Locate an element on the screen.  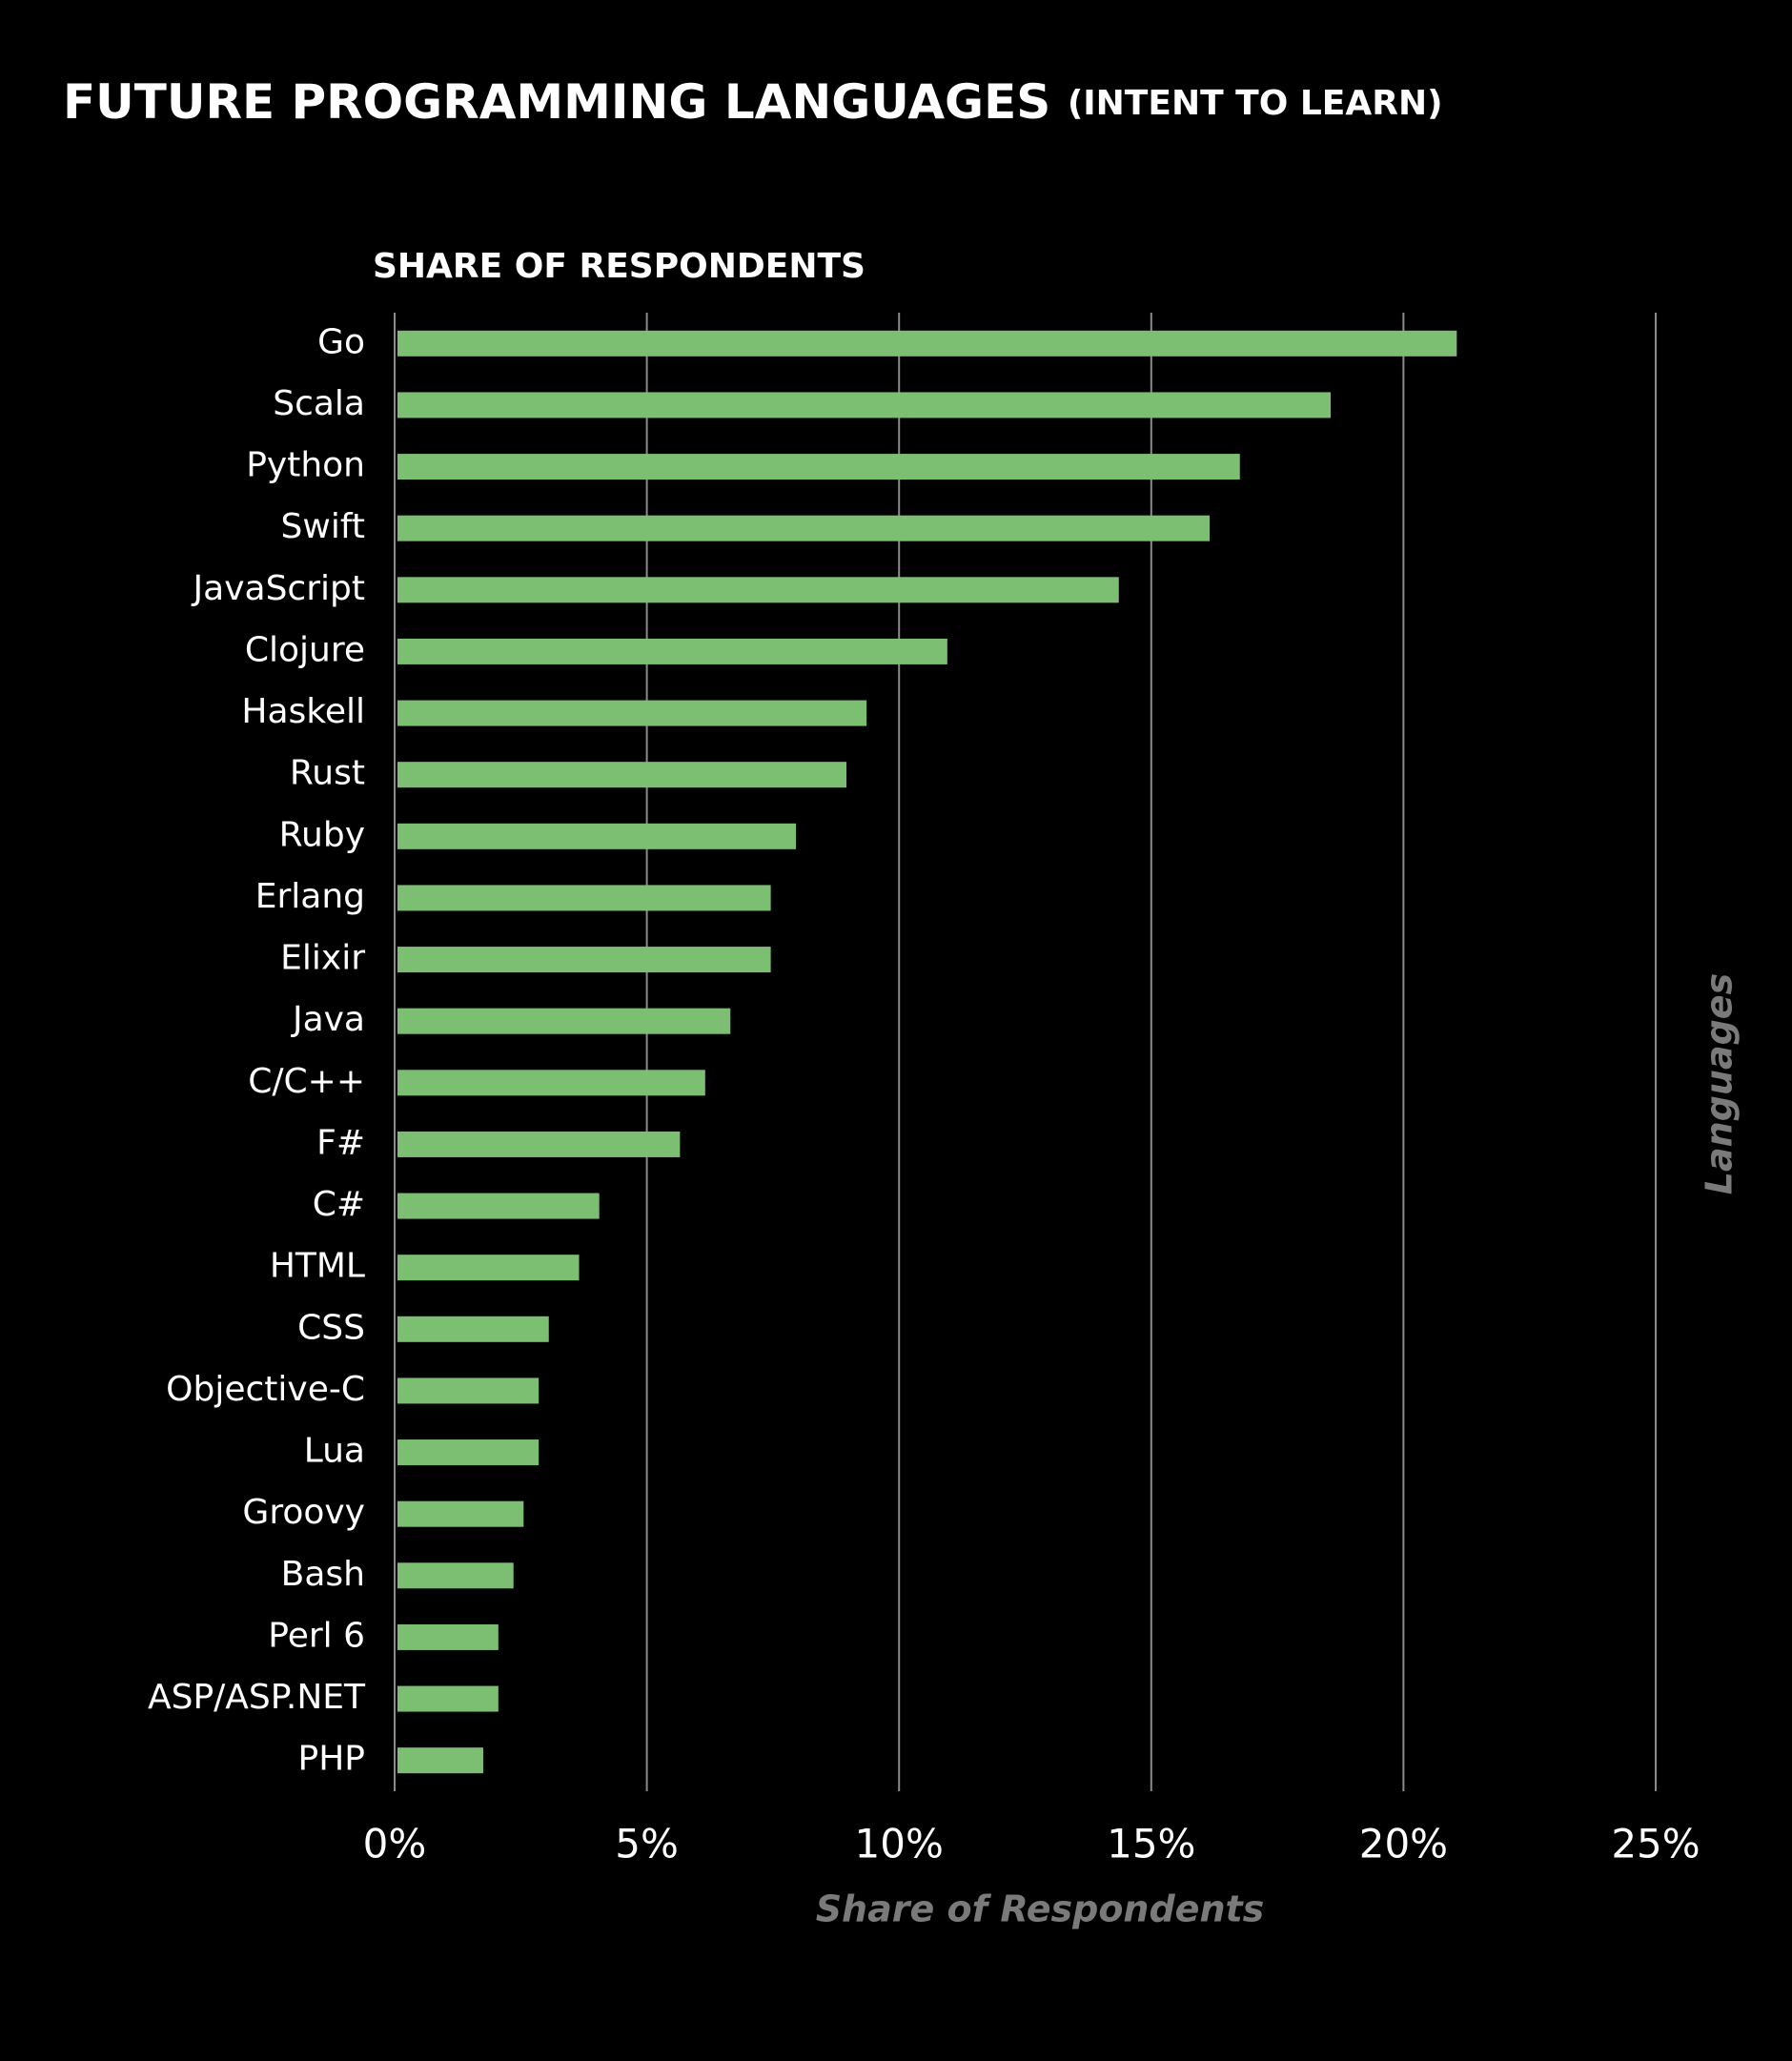
y-tick-label: Haskell is located at coordinates (303, 711).